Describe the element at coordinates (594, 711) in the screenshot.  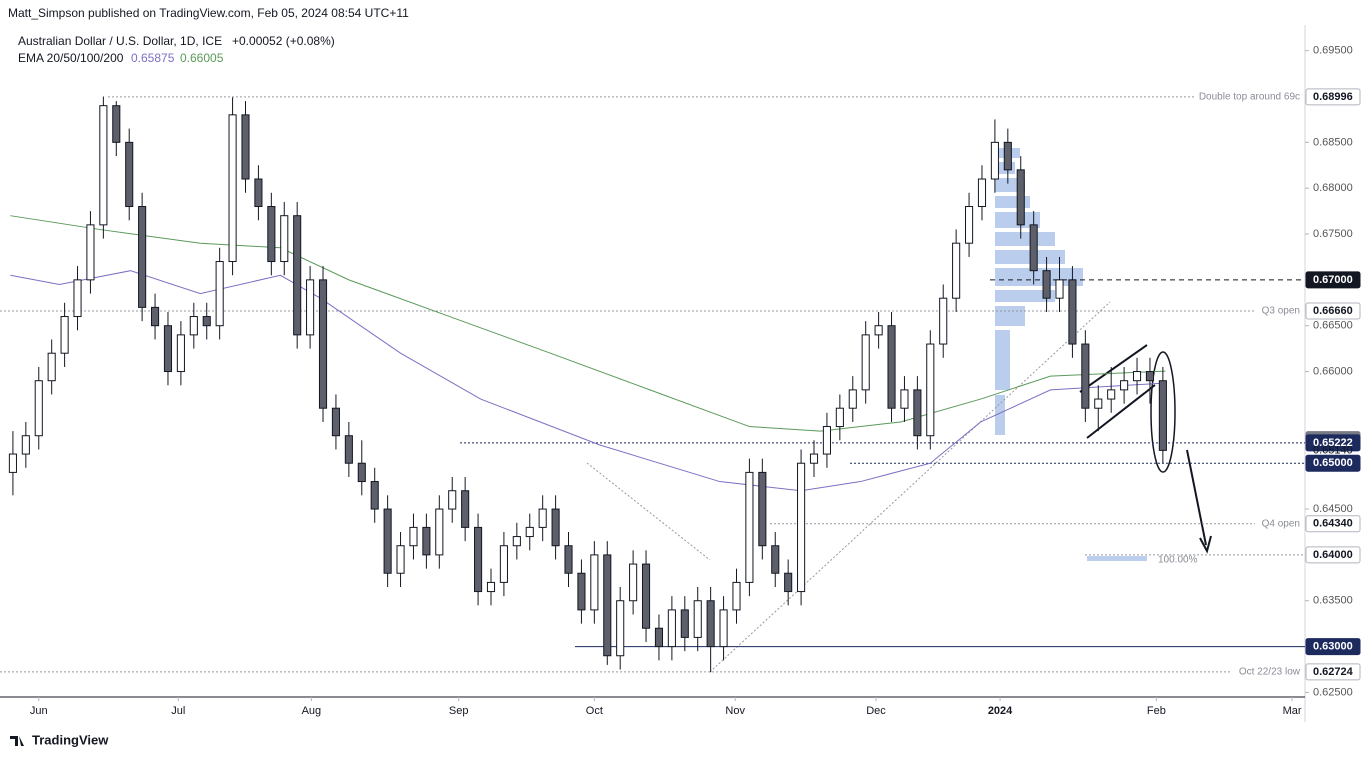
I see `x-tick-label: Oct` at that location.